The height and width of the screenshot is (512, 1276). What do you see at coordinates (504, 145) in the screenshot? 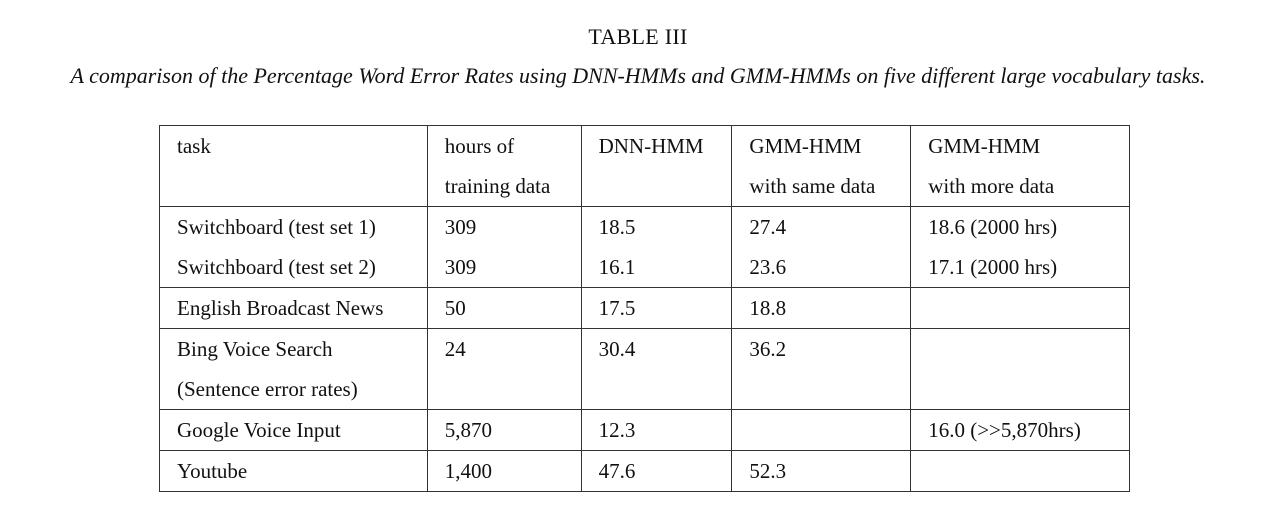
I see `column-header-hours: hours of` at bounding box center [504, 145].